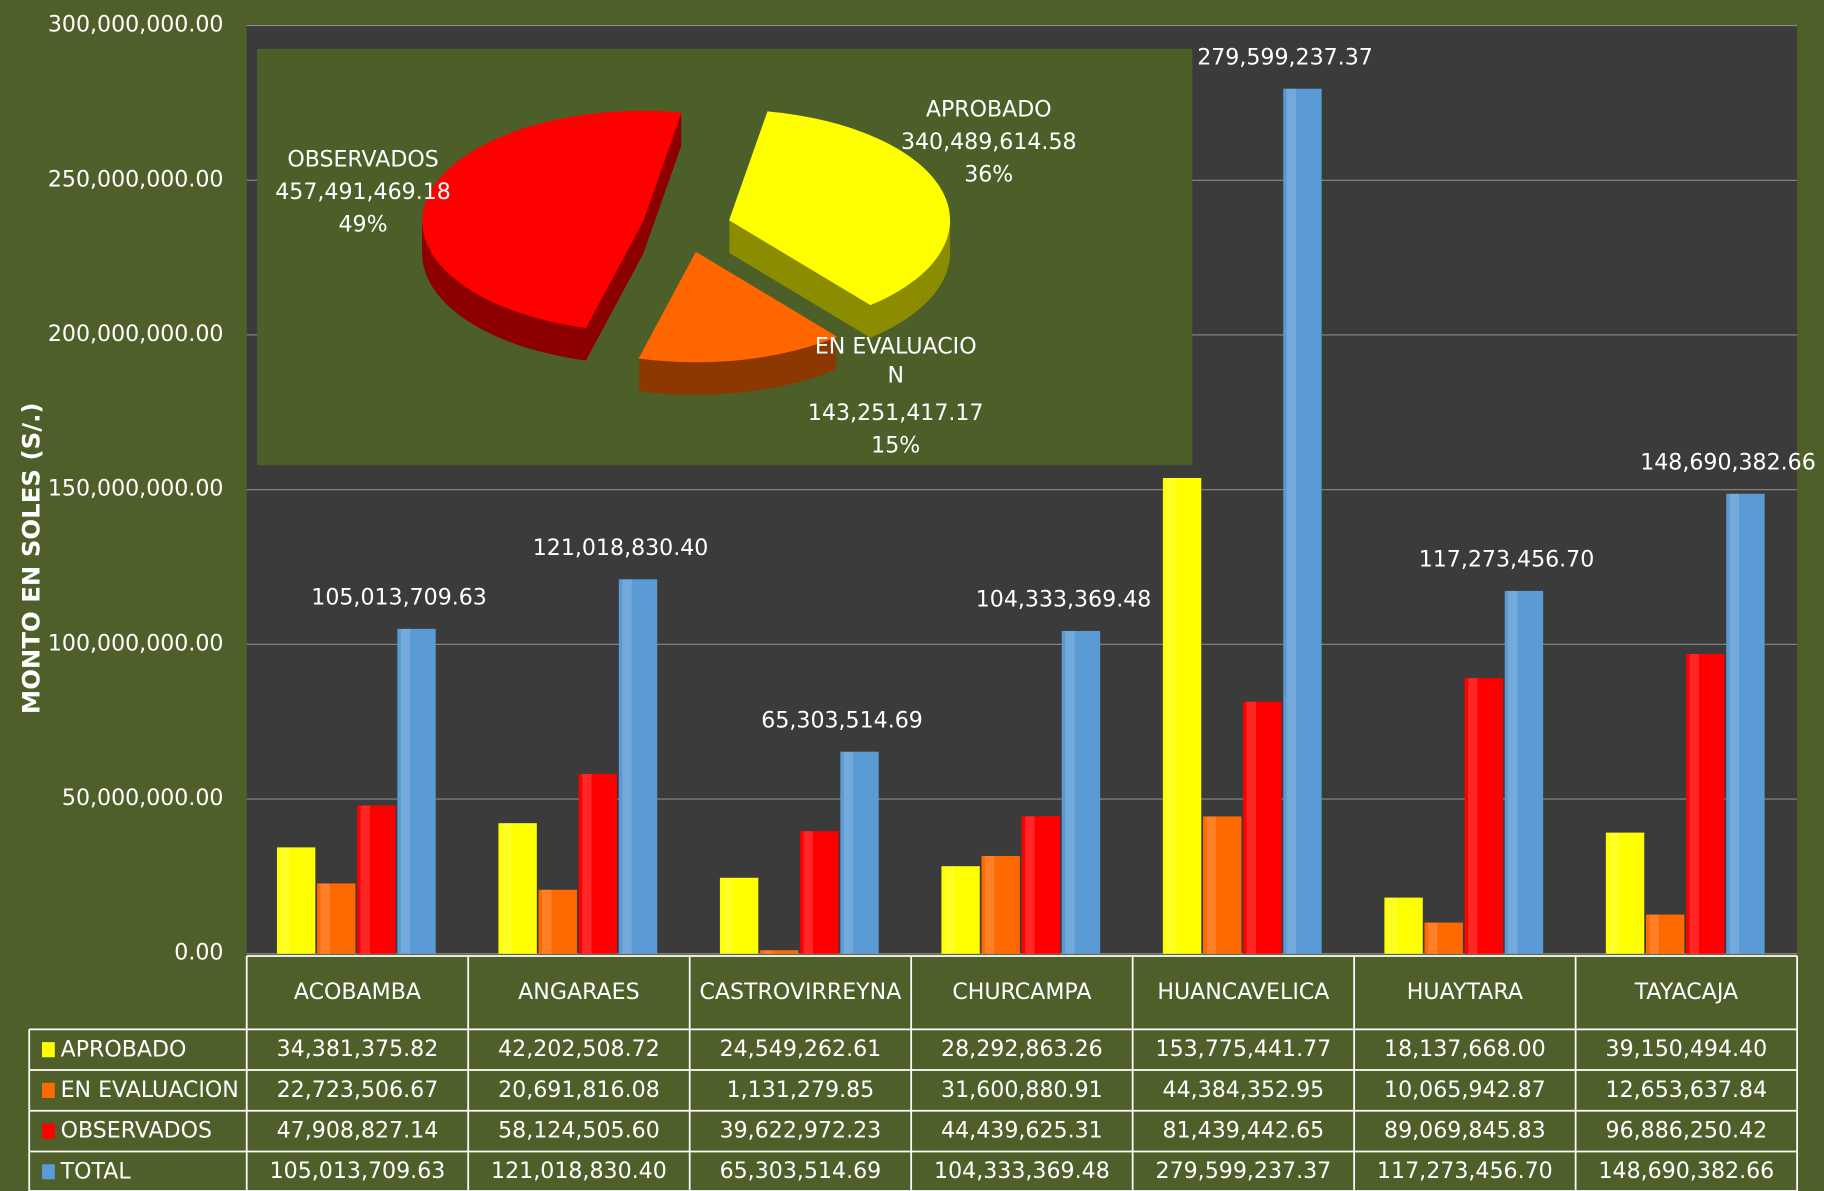 The image size is (1824, 1191). I want to click on table-value-box: 148,690,382.66, so click(1686, 1171).